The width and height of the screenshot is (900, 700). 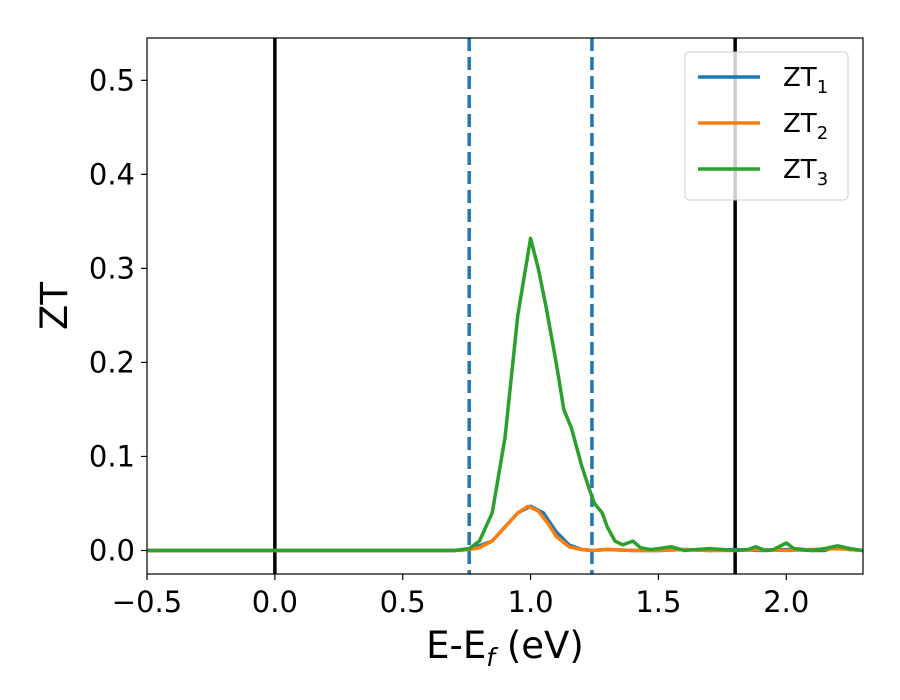 I want to click on legend: ZT1 ZT2 ZT3, so click(x=766, y=126).